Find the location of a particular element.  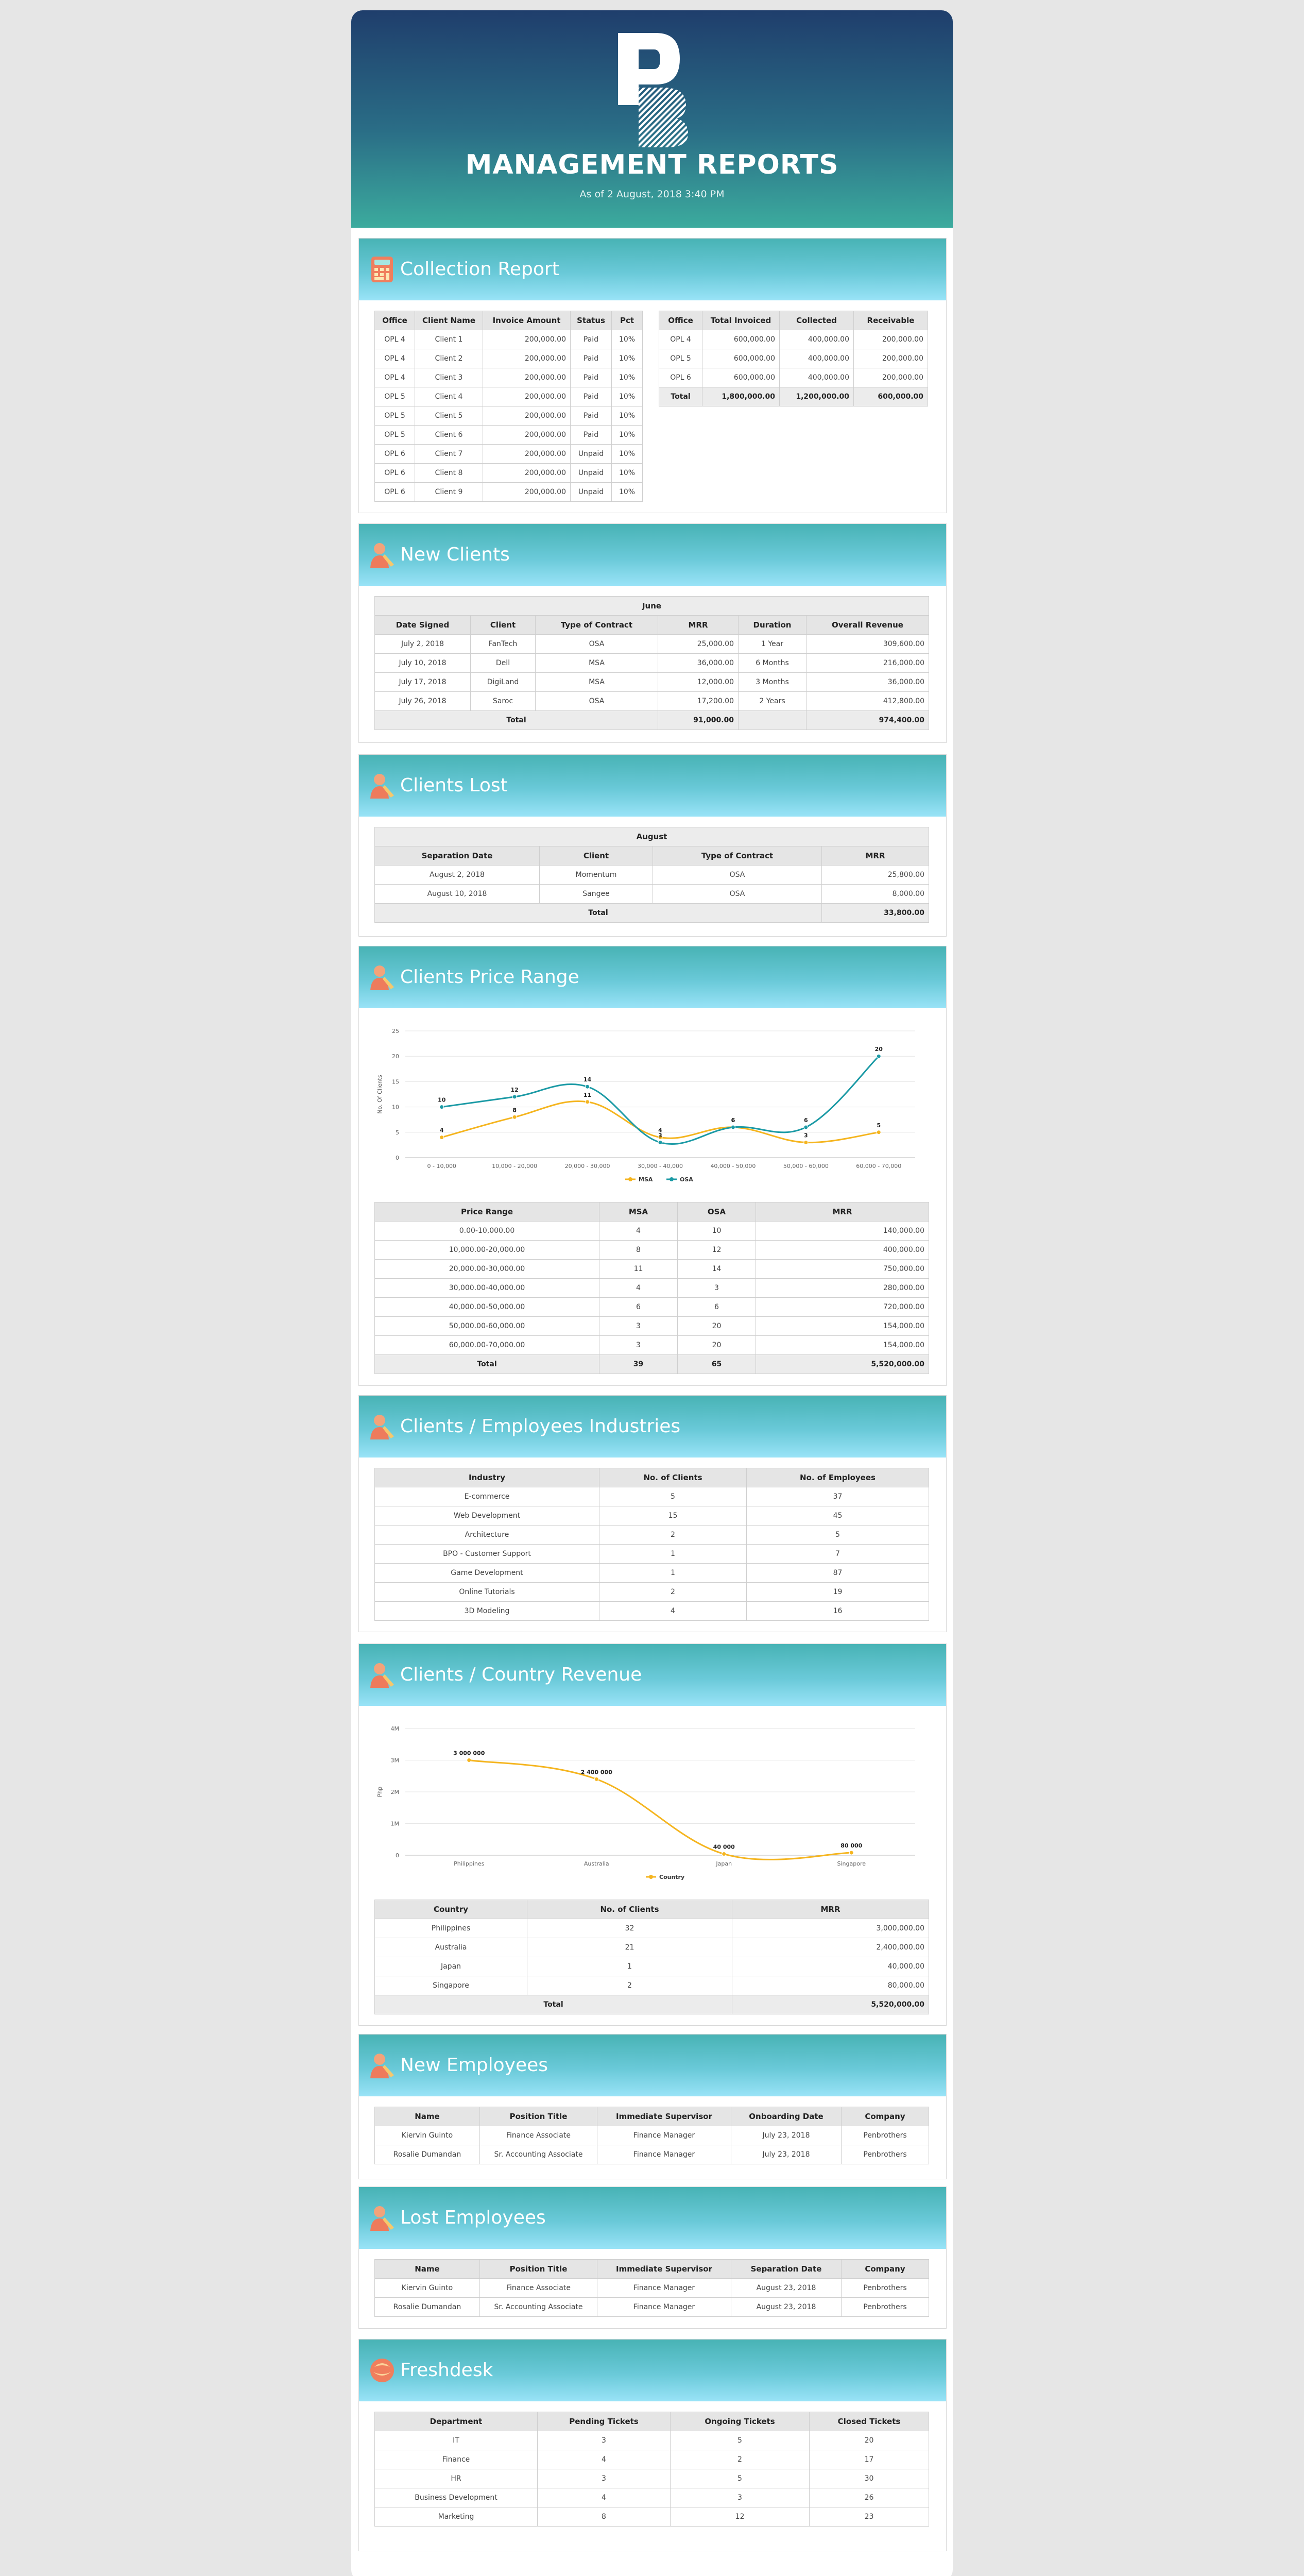

y-axis-label: No. Of Clients is located at coordinates (379, 1094).